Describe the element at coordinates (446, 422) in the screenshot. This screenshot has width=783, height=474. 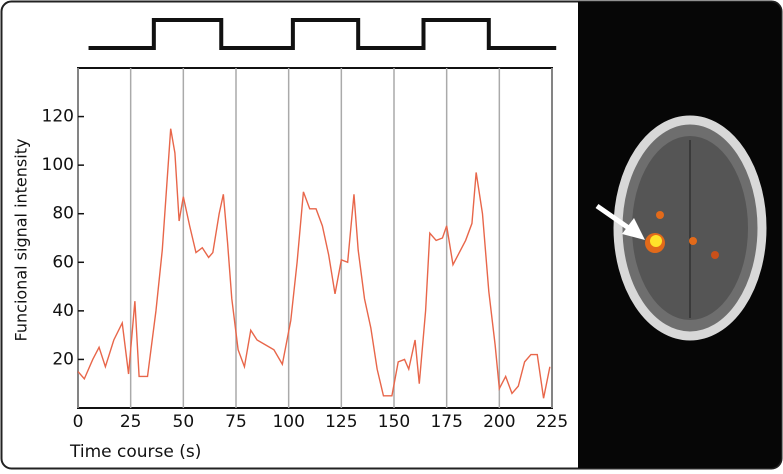
I see `x-tick-label: 175` at that location.